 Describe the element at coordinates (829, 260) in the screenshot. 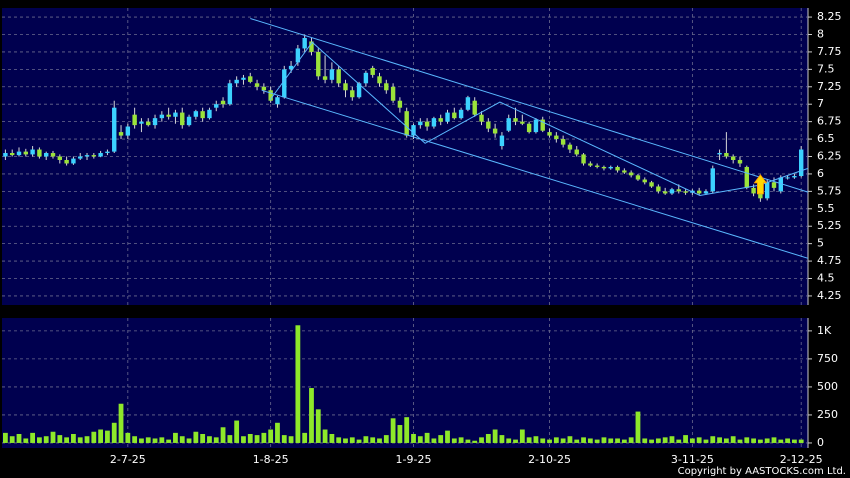

I see `y-tick-label: 4.75` at that location.